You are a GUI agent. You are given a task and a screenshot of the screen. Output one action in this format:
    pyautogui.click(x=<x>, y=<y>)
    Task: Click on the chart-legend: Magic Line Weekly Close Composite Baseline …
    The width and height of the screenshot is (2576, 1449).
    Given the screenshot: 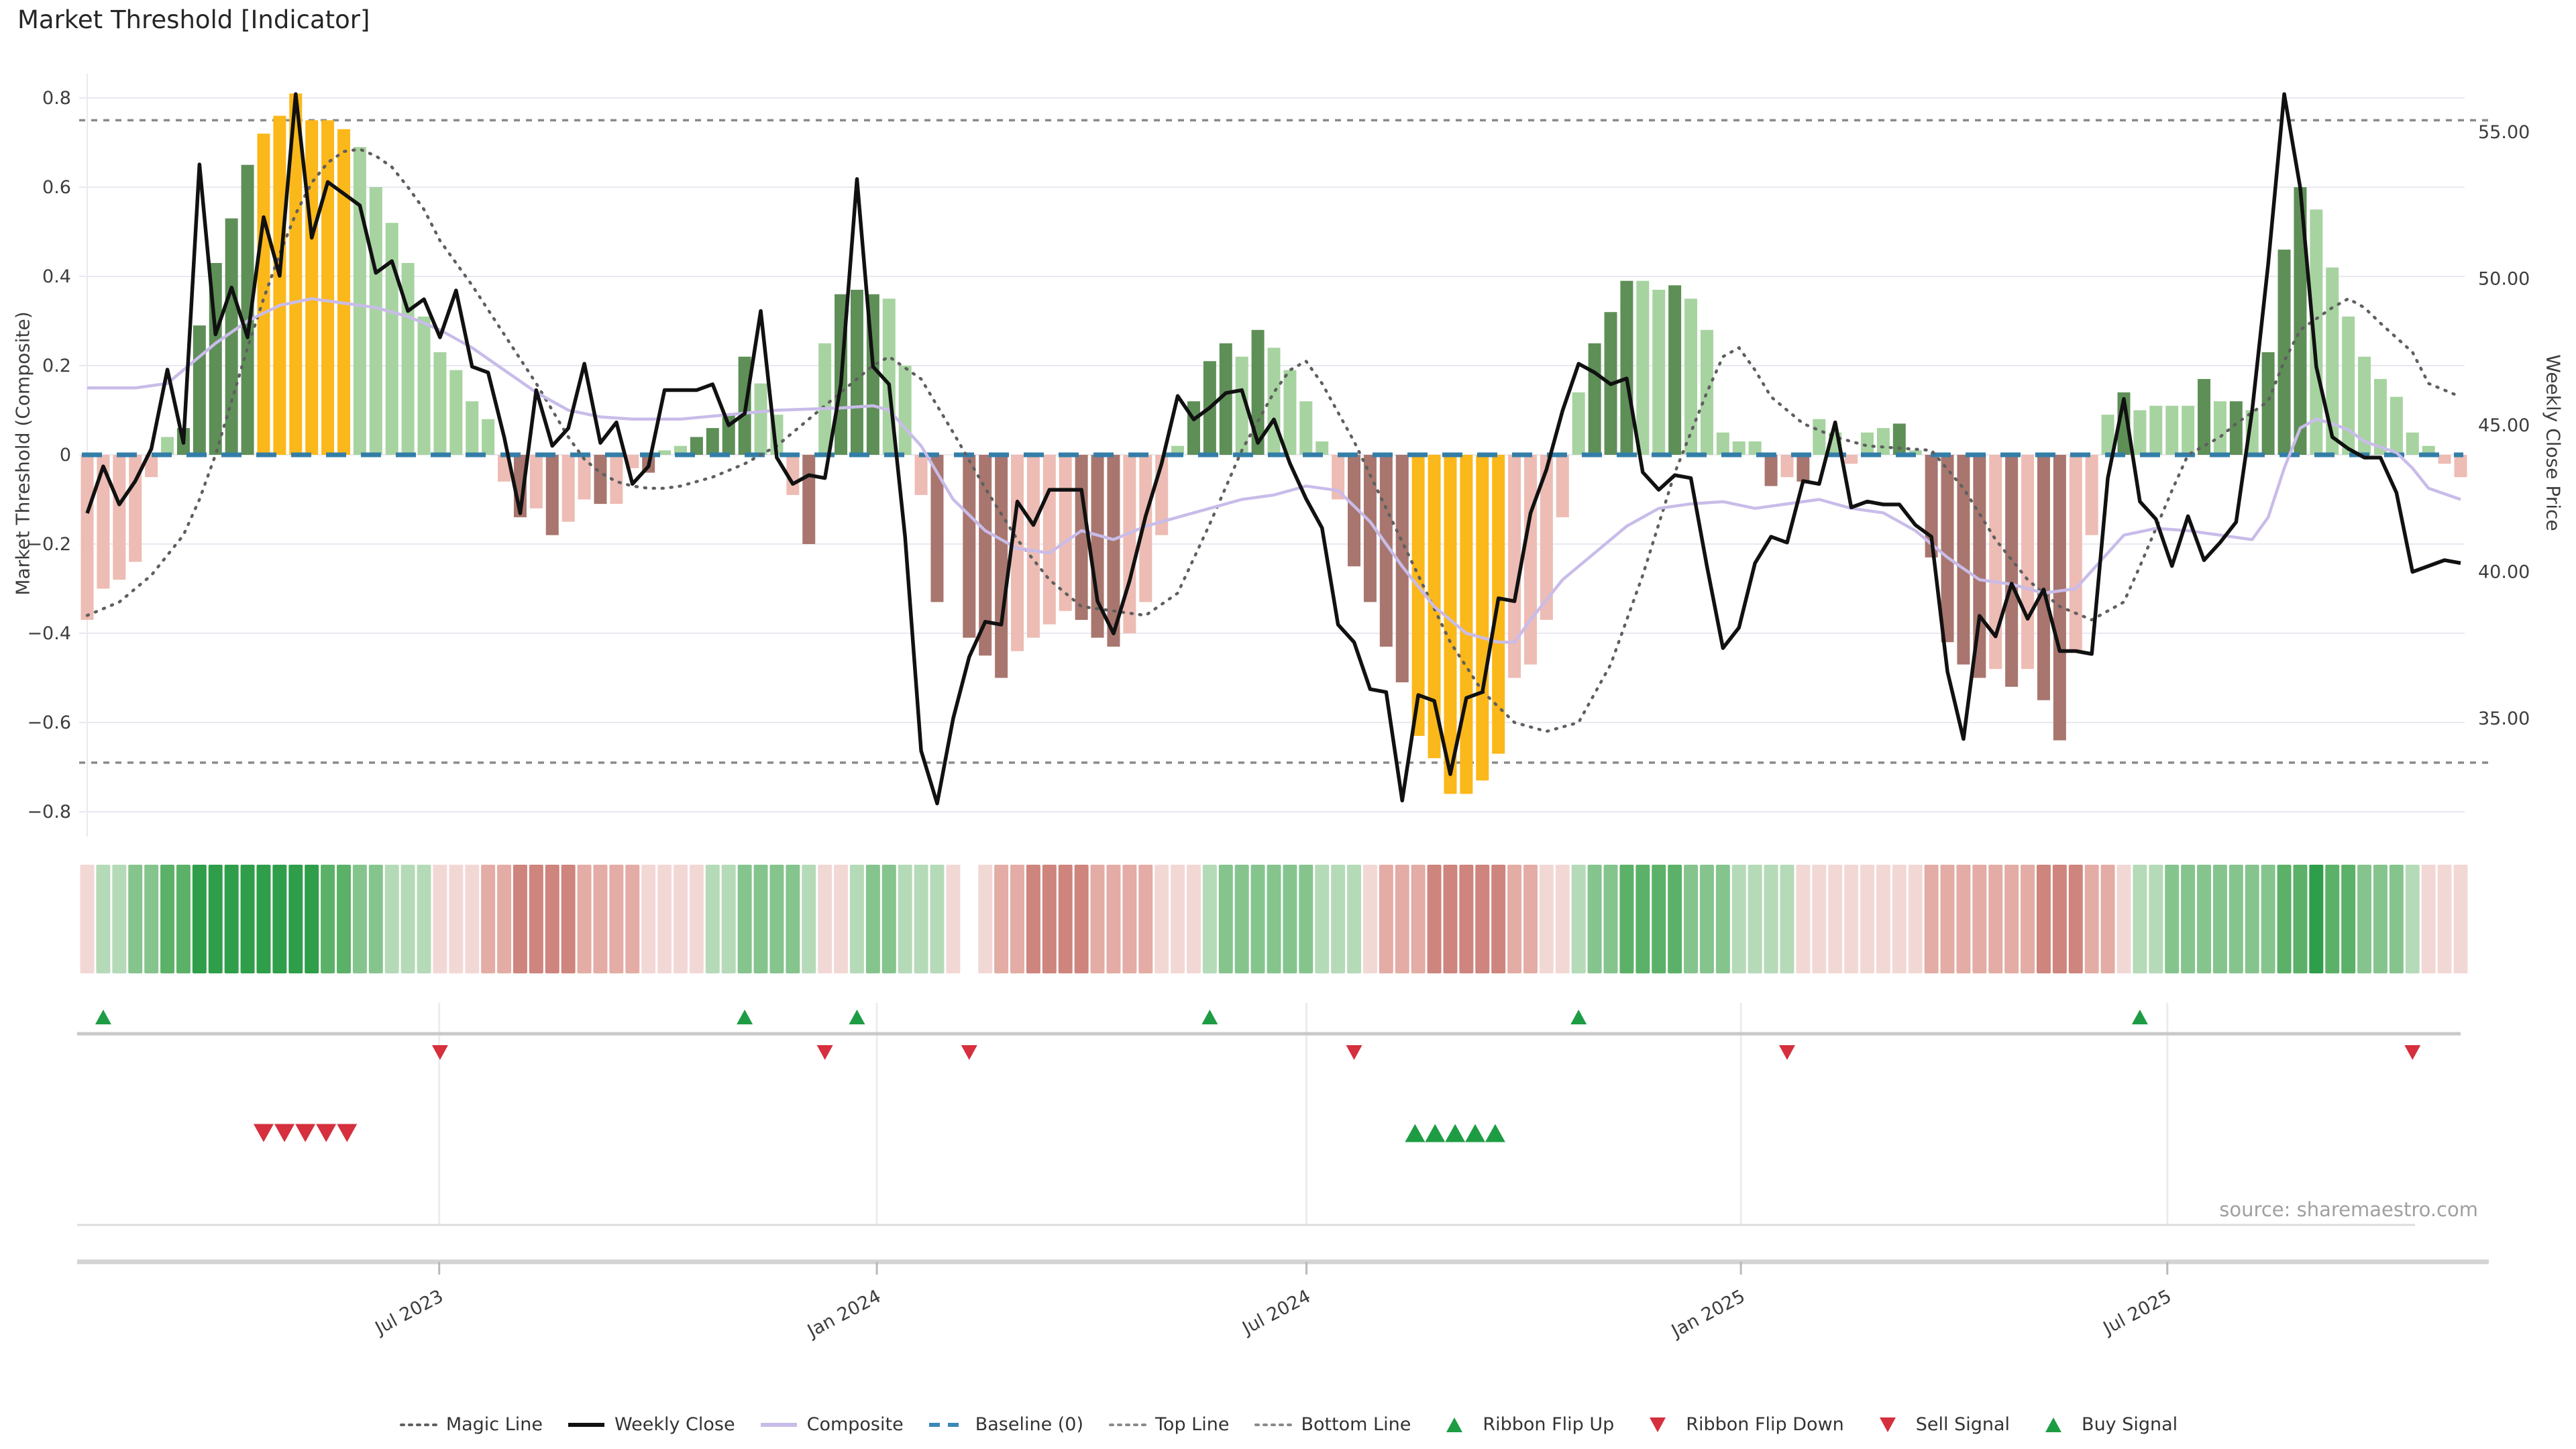 What is the action you would take?
    pyautogui.click(x=1288, y=1424)
    